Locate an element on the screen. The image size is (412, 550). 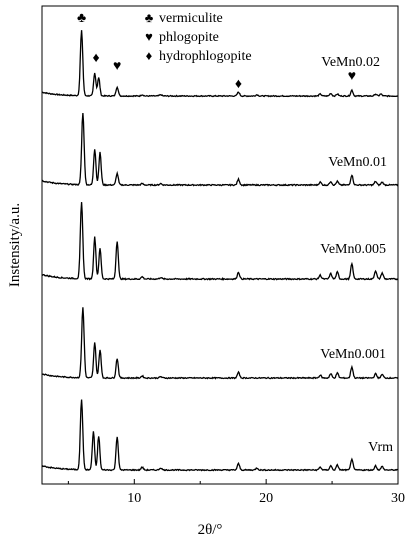
legend: ♣ vermiculite ♥ phlogopite ♦ hydrophlogopite is located at coordinates (198, 37).